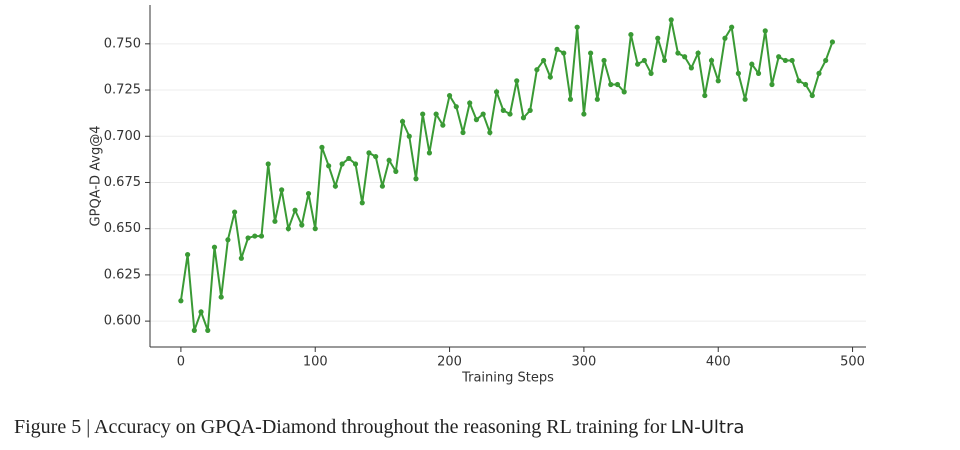 This screenshot has height=450, width=960. What do you see at coordinates (852, 362) in the screenshot?
I see `x-tick-label: 500` at bounding box center [852, 362].